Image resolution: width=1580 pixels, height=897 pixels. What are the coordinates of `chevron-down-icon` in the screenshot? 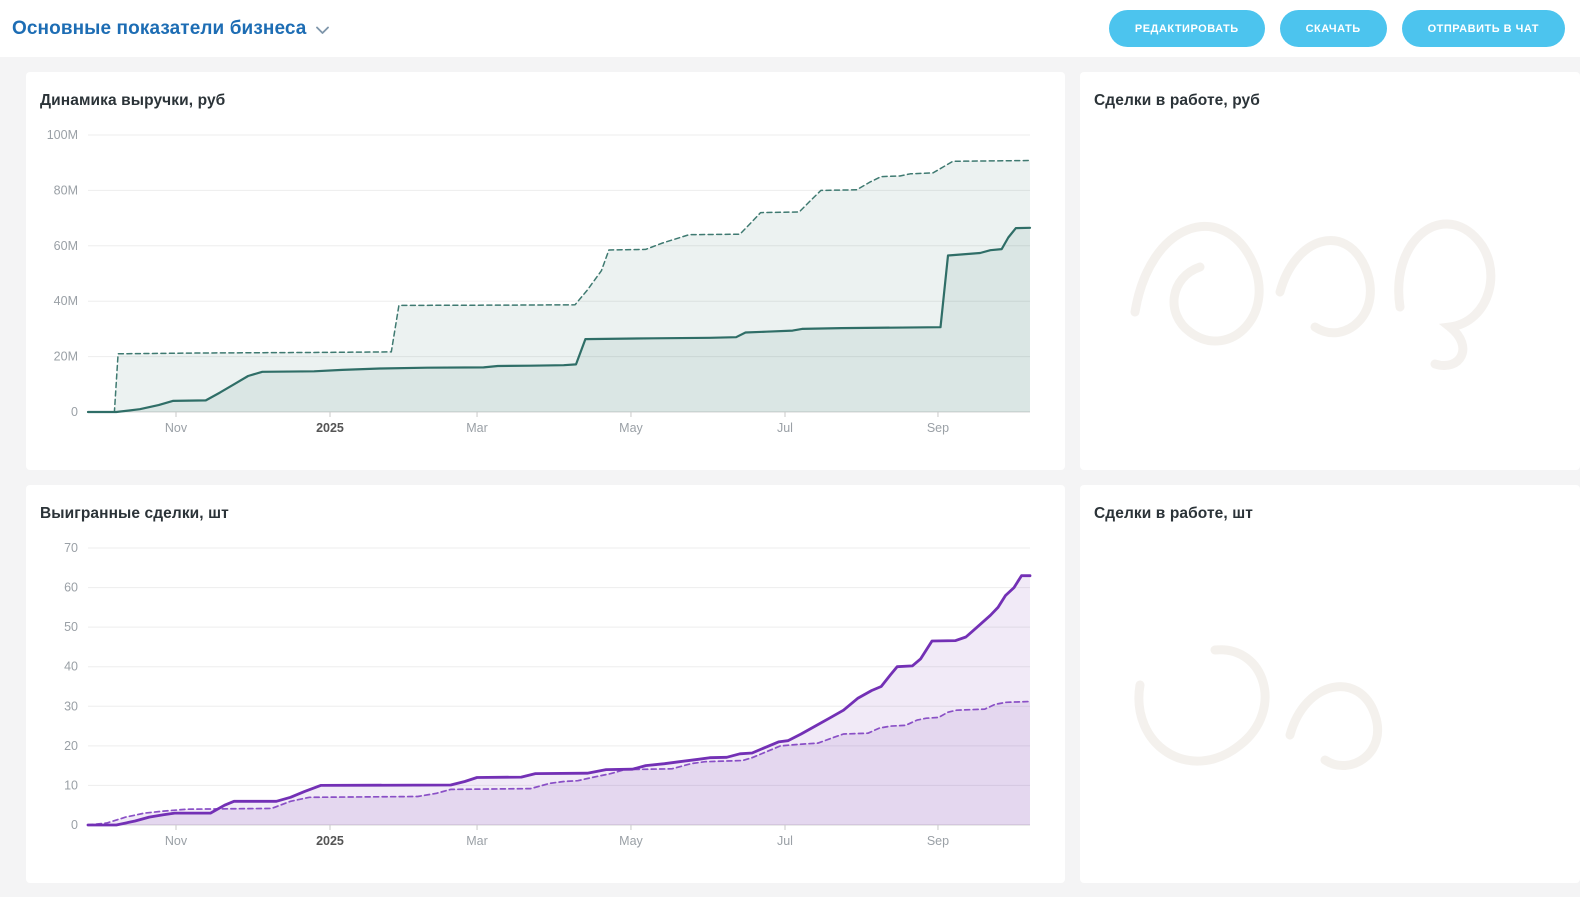 It's located at (323, 30).